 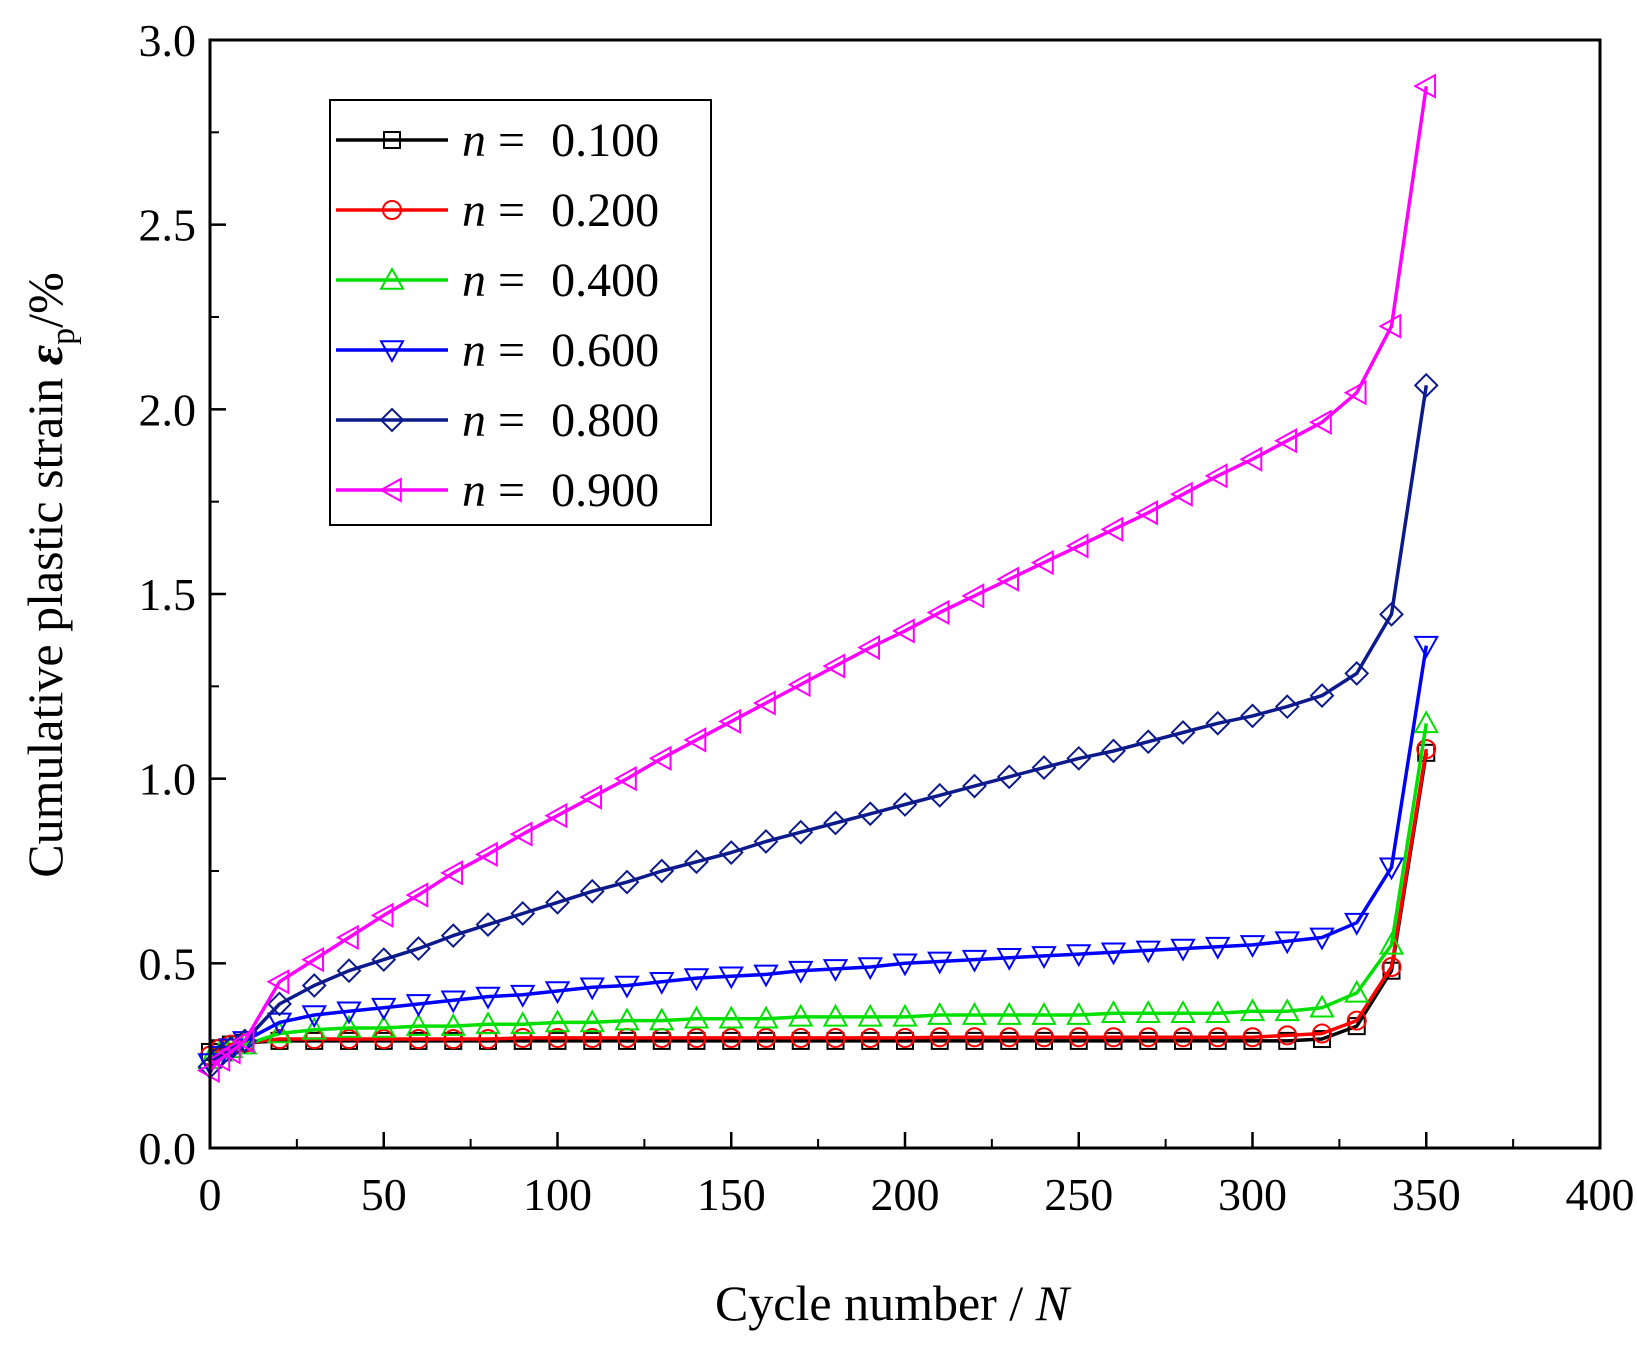 What do you see at coordinates (497, 350) in the screenshot?
I see `legend-entry-0.600: n = 0.600` at bounding box center [497, 350].